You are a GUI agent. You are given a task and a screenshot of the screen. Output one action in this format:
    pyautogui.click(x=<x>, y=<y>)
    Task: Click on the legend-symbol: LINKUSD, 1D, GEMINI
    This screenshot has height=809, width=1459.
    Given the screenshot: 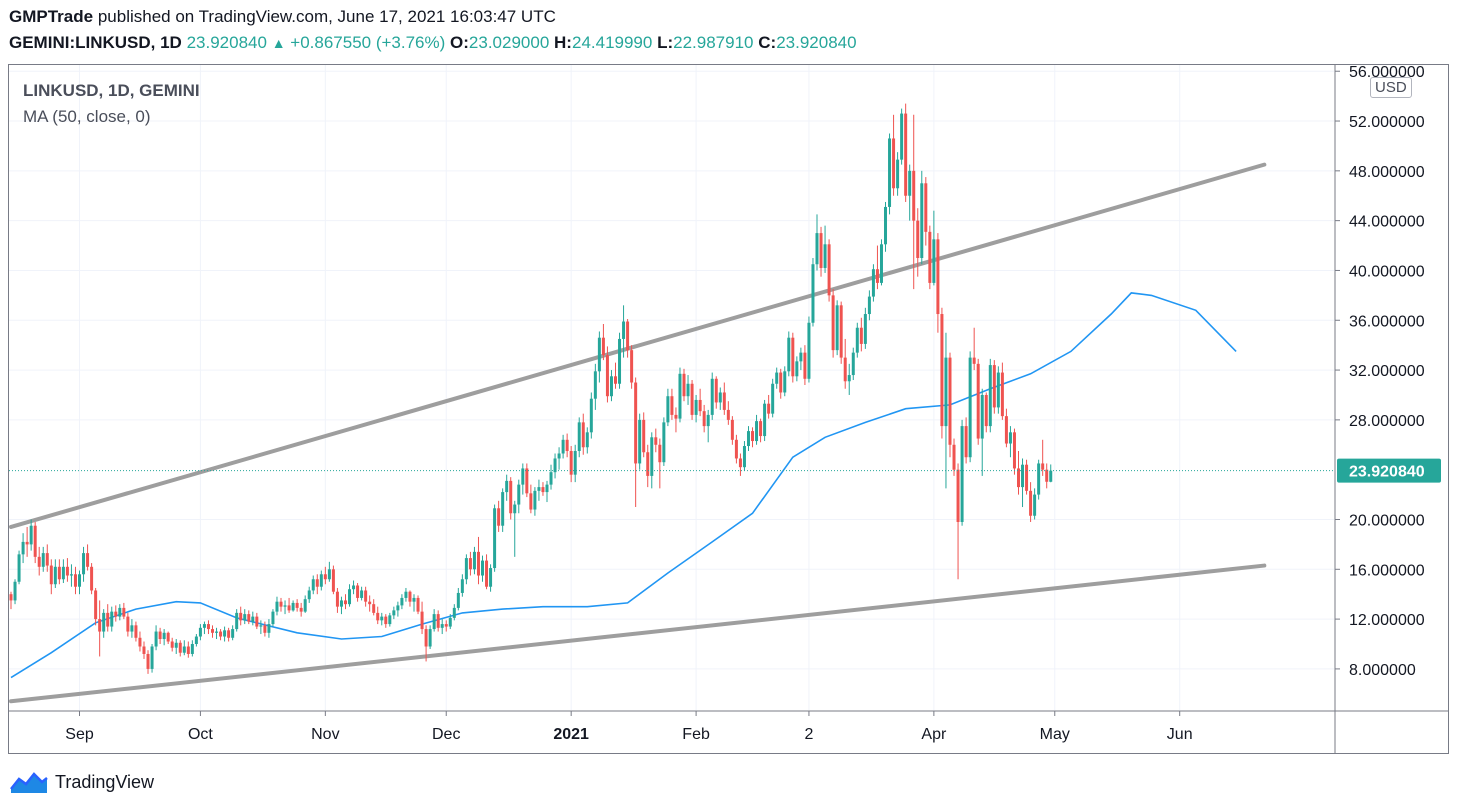 What is the action you would take?
    pyautogui.click(x=111, y=90)
    